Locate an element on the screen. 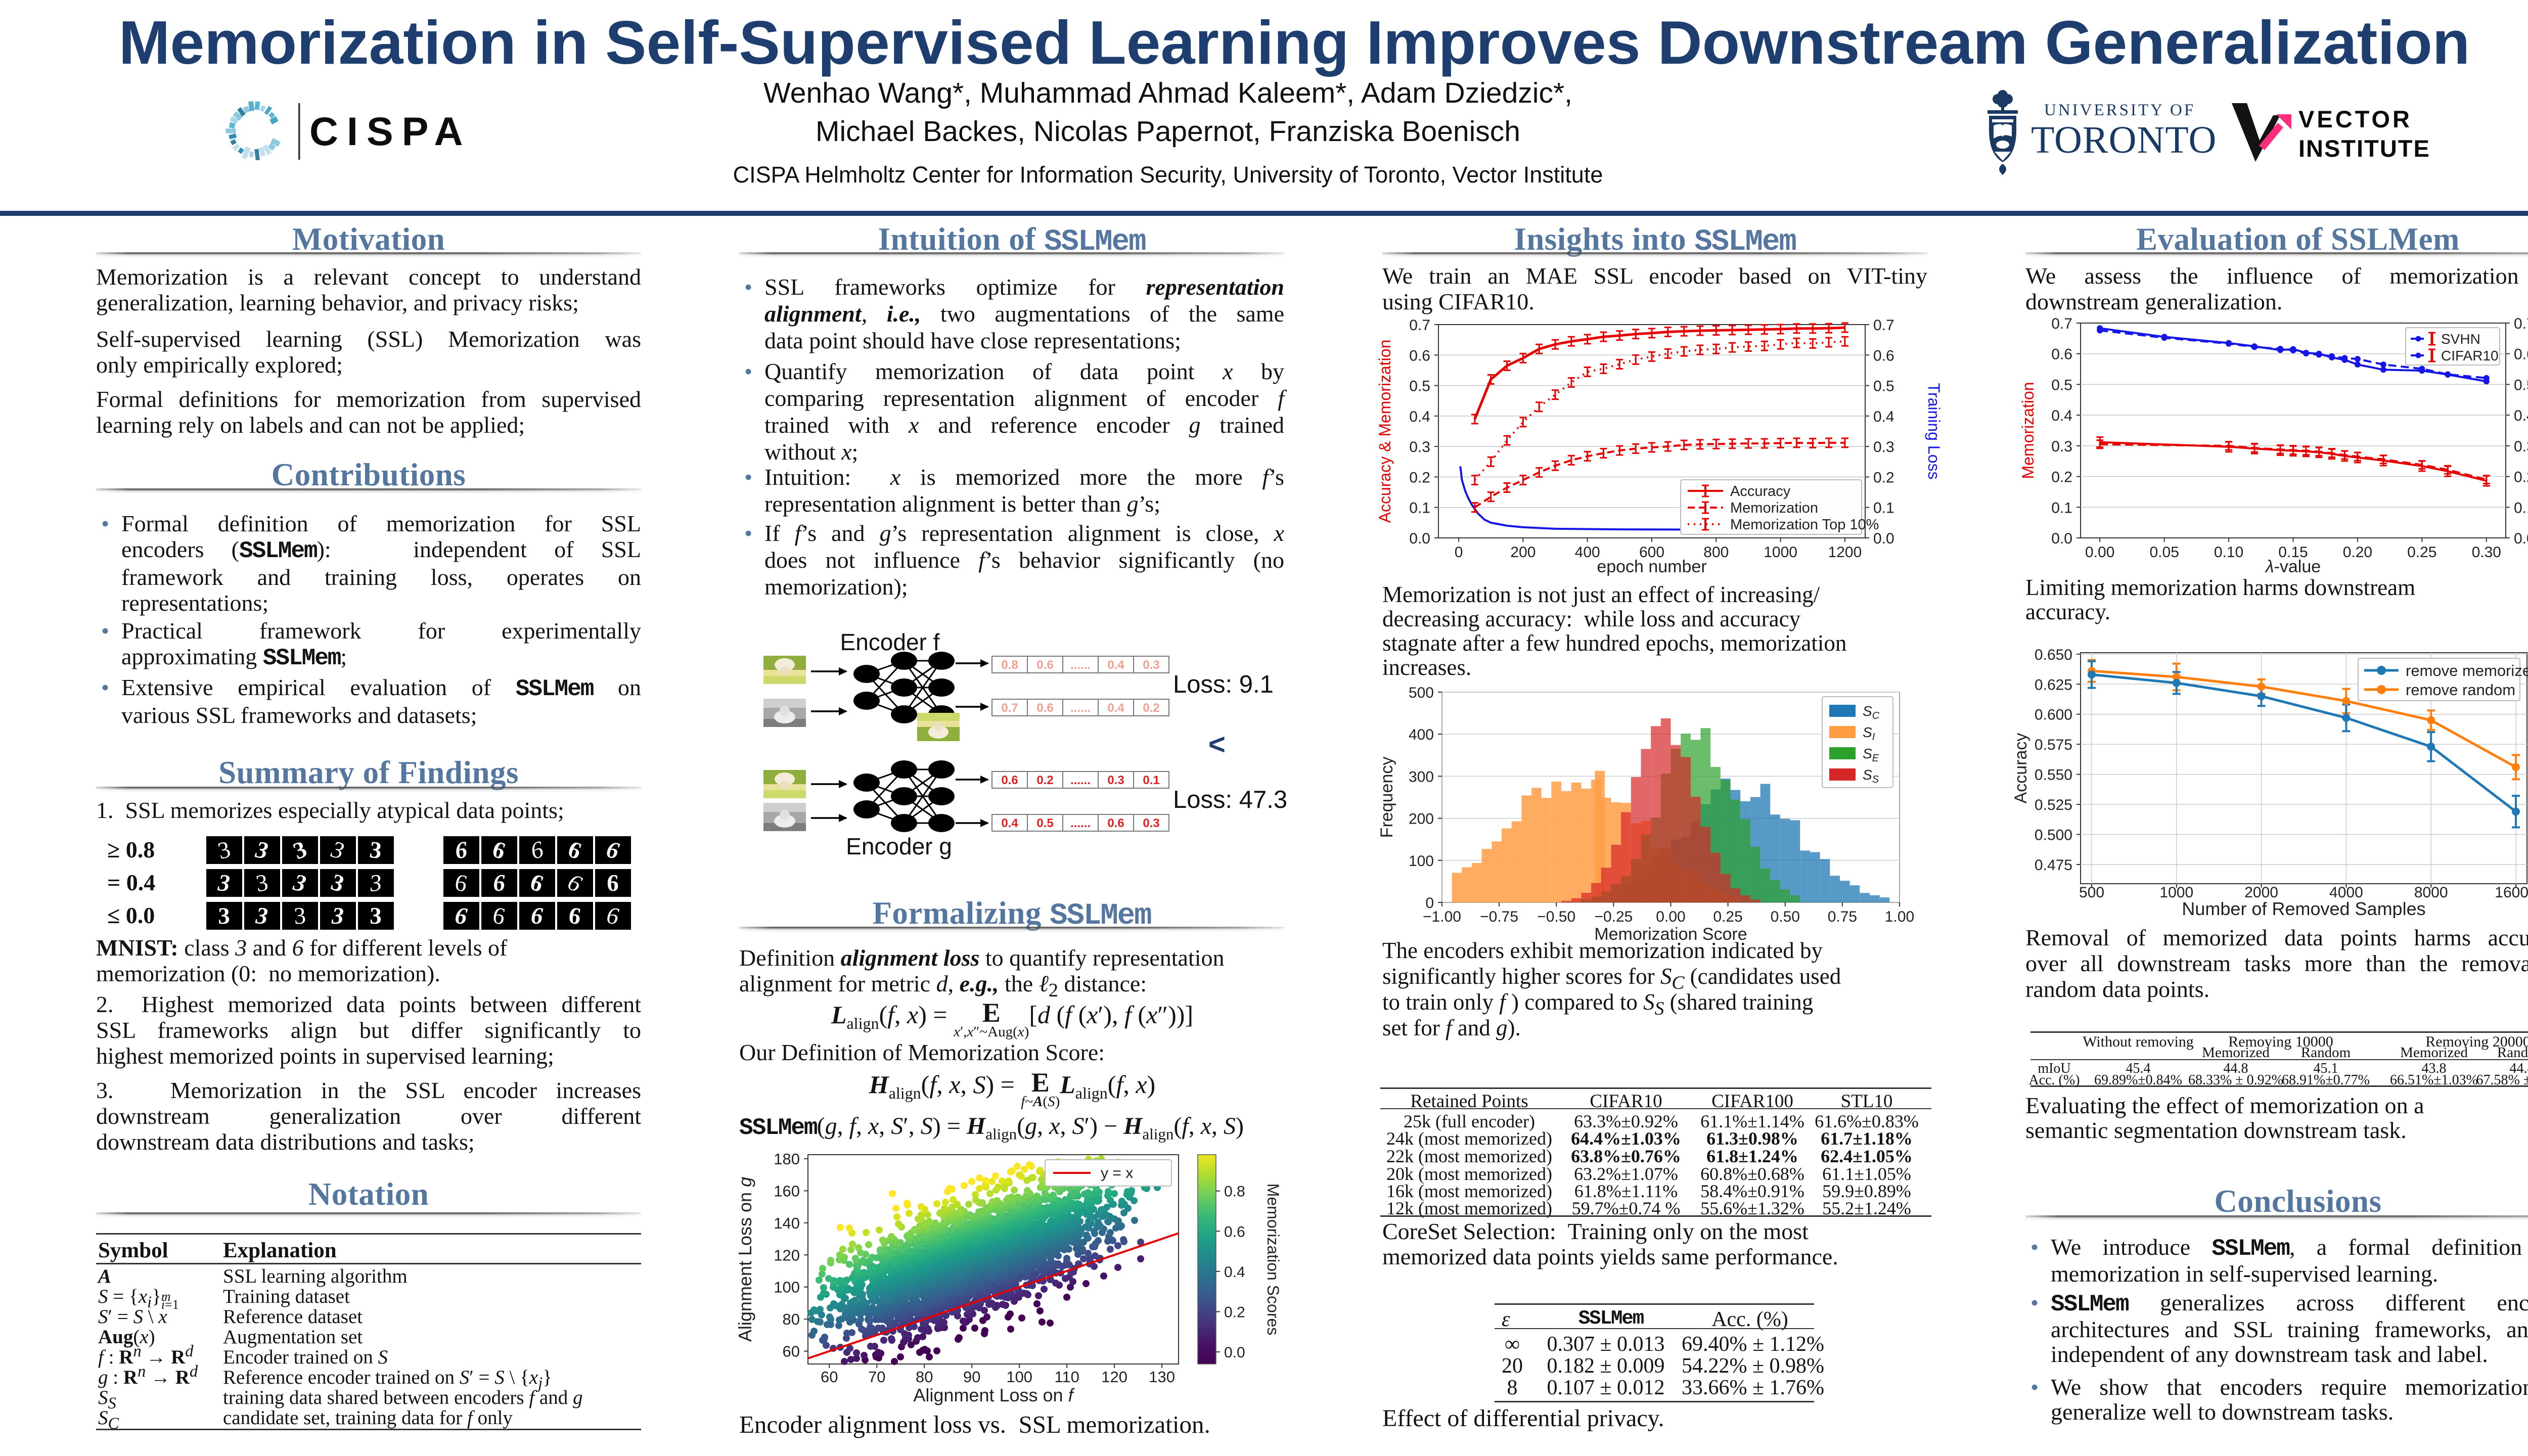 Image resolution: width=2528 pixels, height=1456 pixels. svg-text: SS is located at coordinates (1871, 776).